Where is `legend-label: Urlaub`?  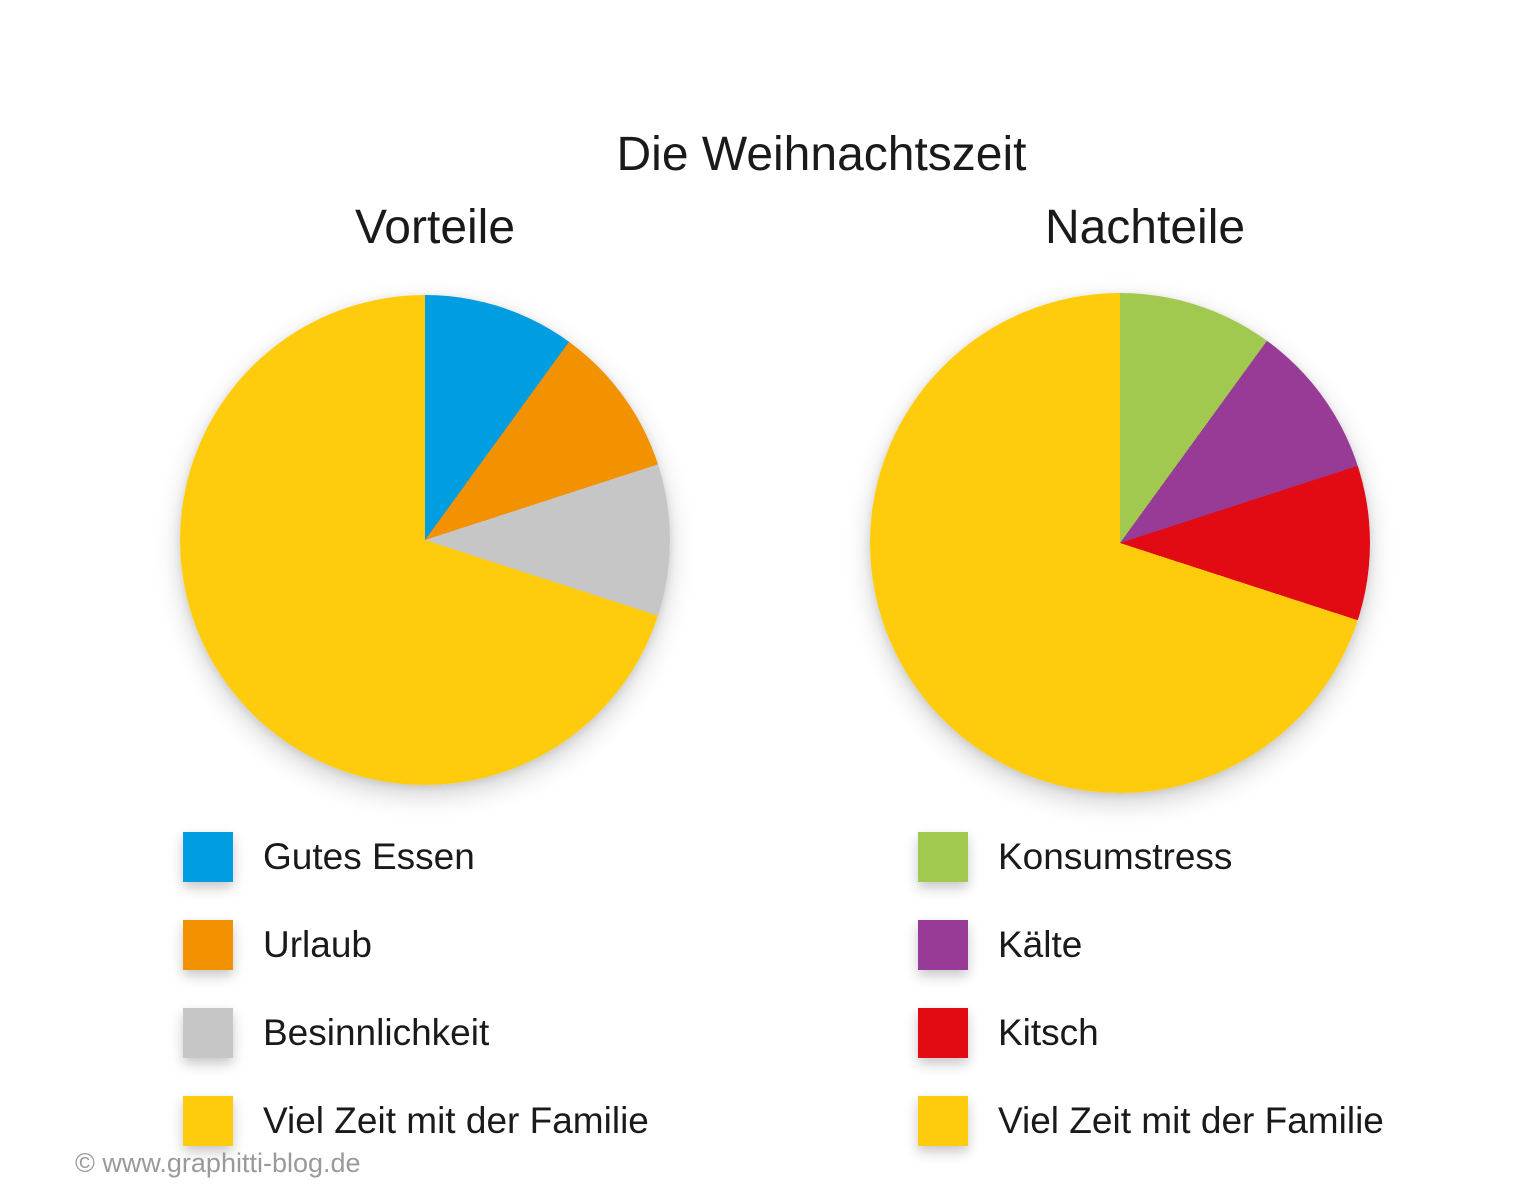 legend-label: Urlaub is located at coordinates (317, 944).